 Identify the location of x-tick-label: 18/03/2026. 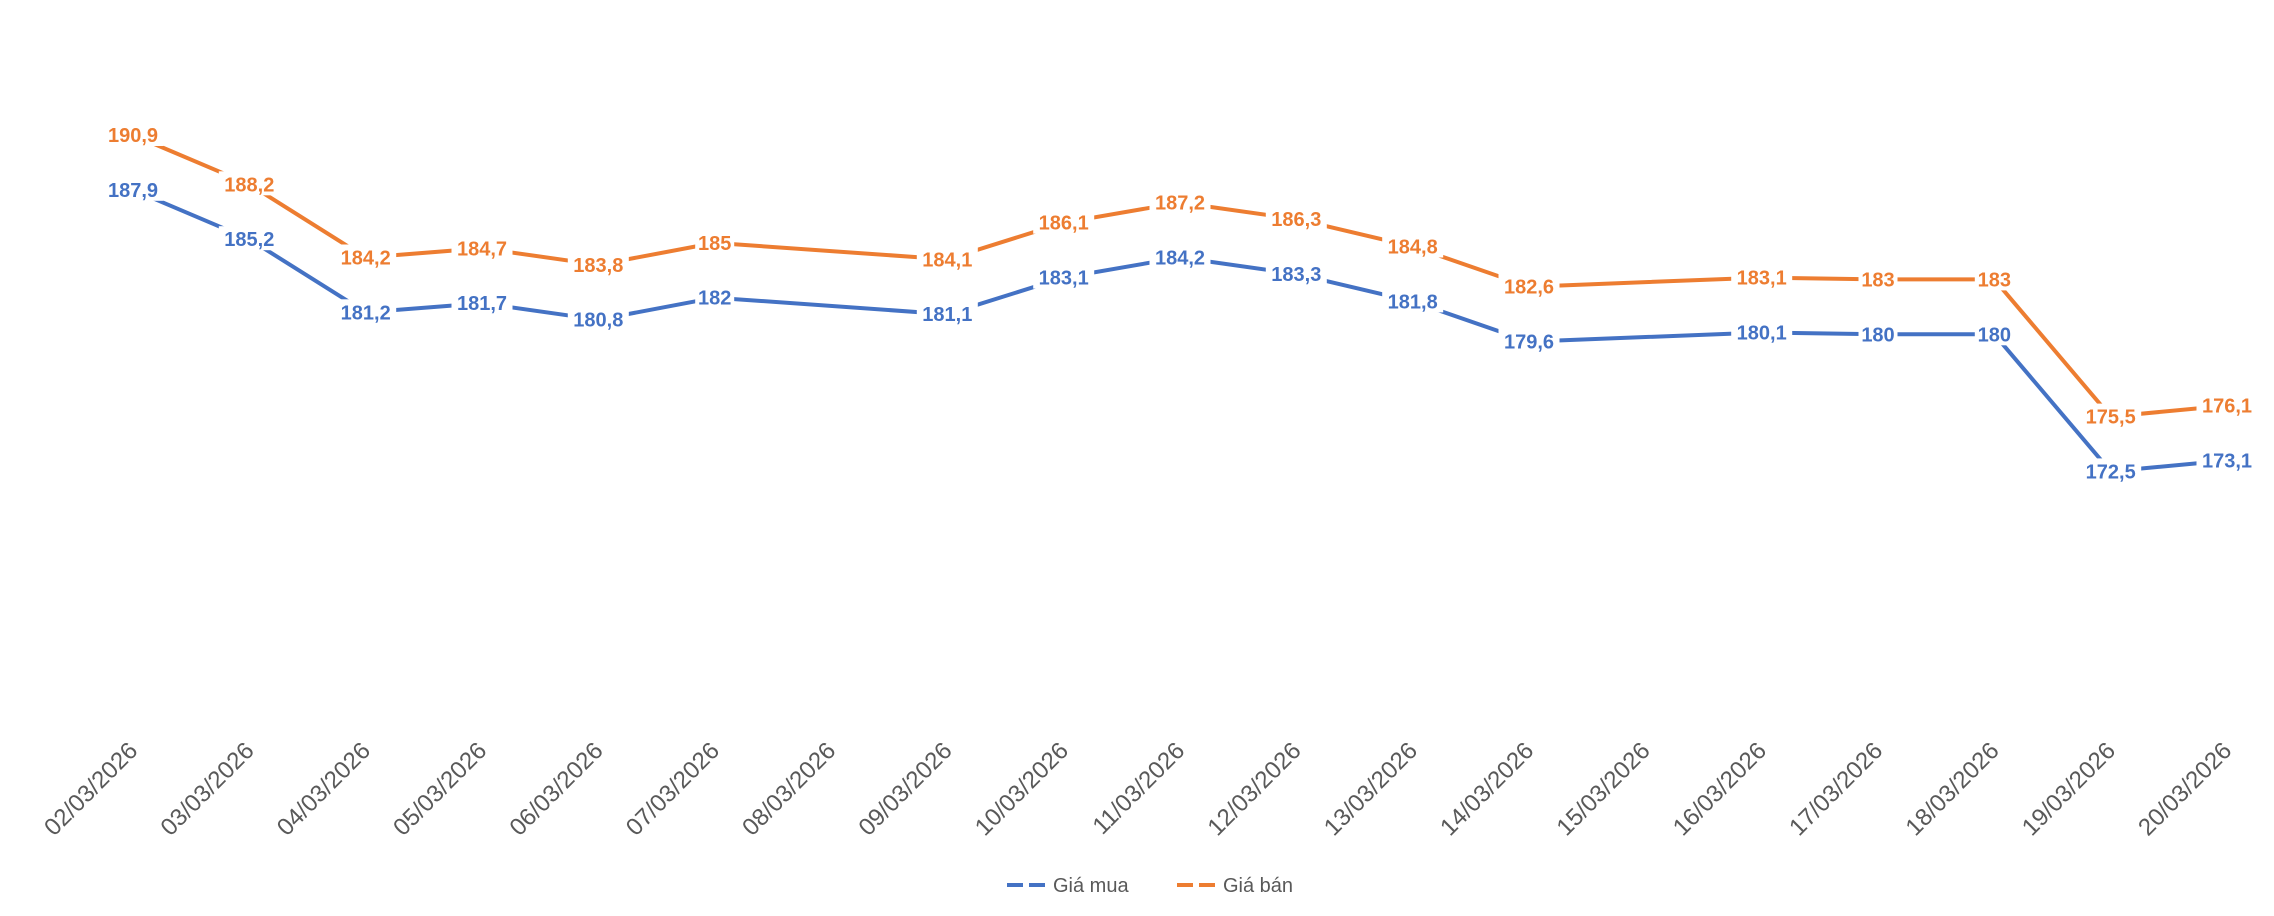
(1953, 789).